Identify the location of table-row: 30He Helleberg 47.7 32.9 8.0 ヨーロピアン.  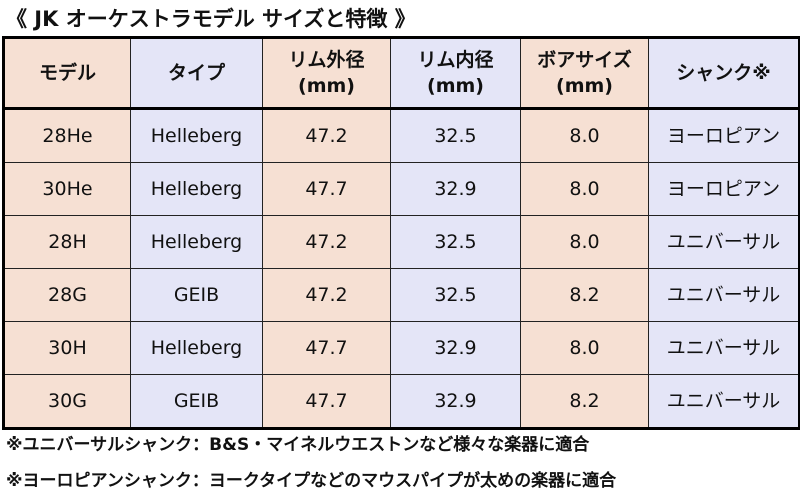
(401, 189).